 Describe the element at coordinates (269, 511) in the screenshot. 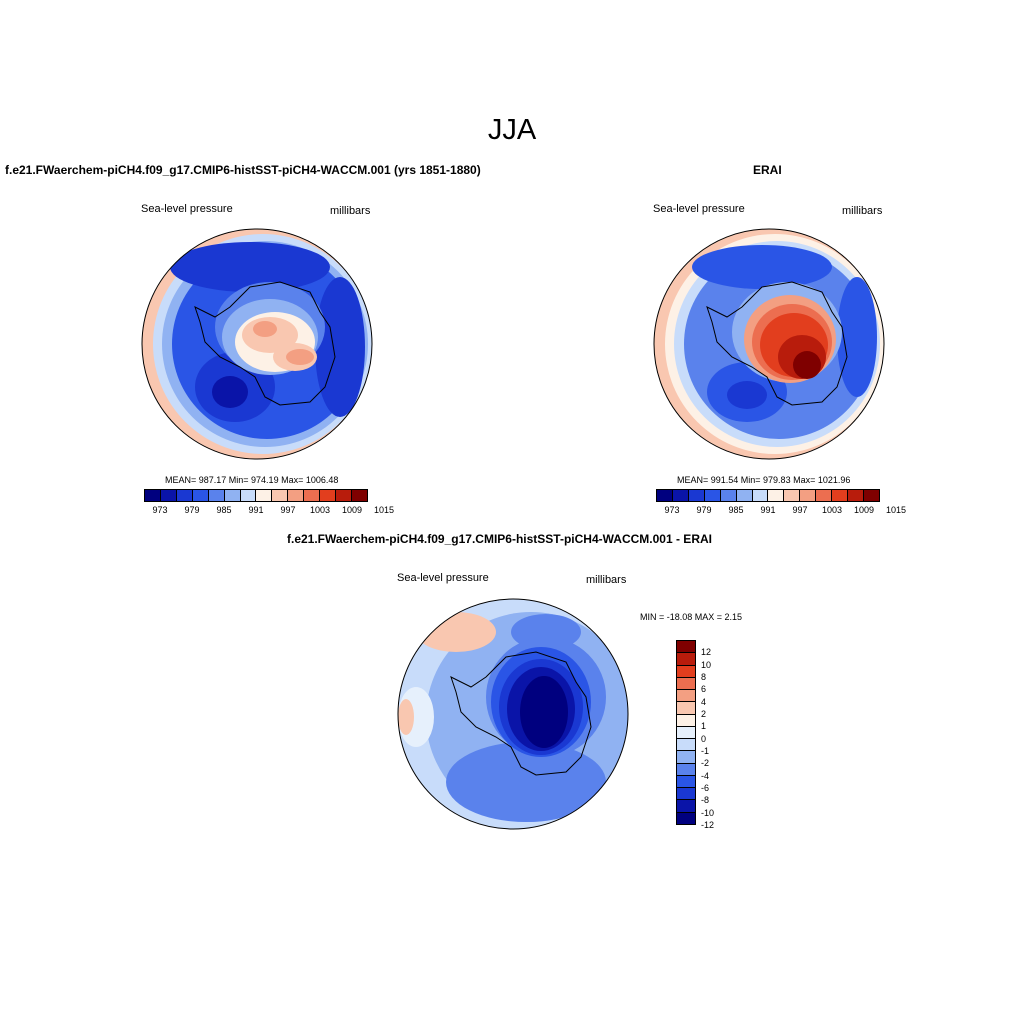

I see `panel-1-colorbar-ticks: 973 979 985 991 997 1003 1009 1015` at that location.